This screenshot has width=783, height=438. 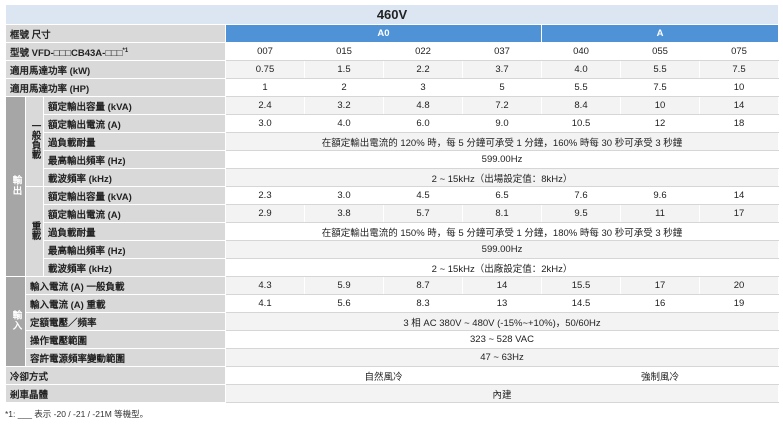 I want to click on value-cell: 4.5, so click(x=423, y=195).